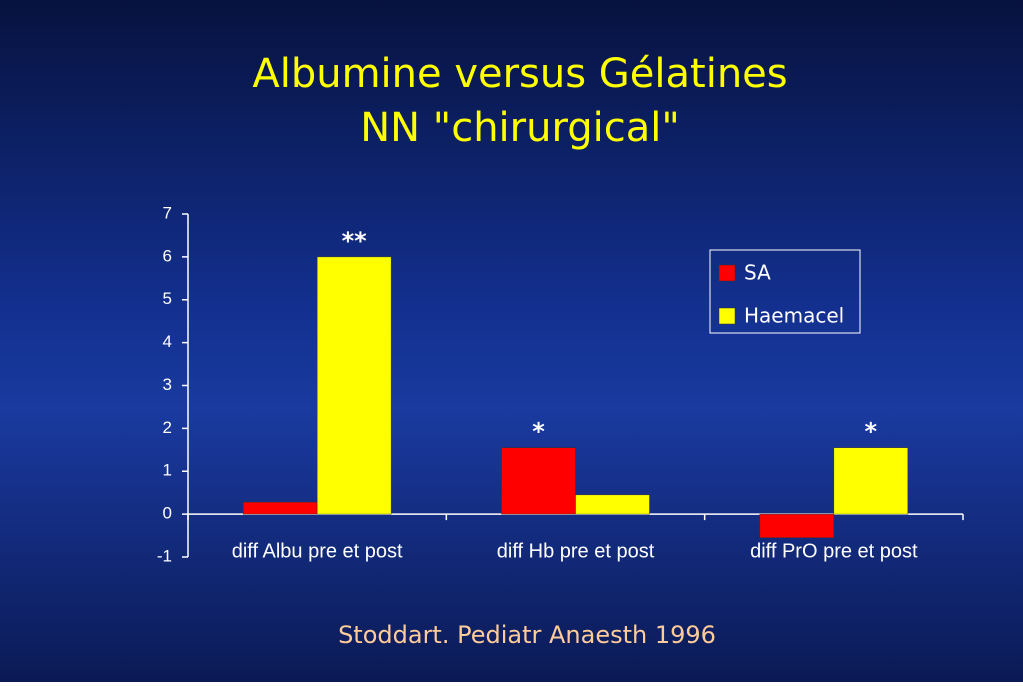 This screenshot has height=686, width=1023. What do you see at coordinates (519, 74) in the screenshot?
I see `title-line: Albumine versus Gélatines` at bounding box center [519, 74].